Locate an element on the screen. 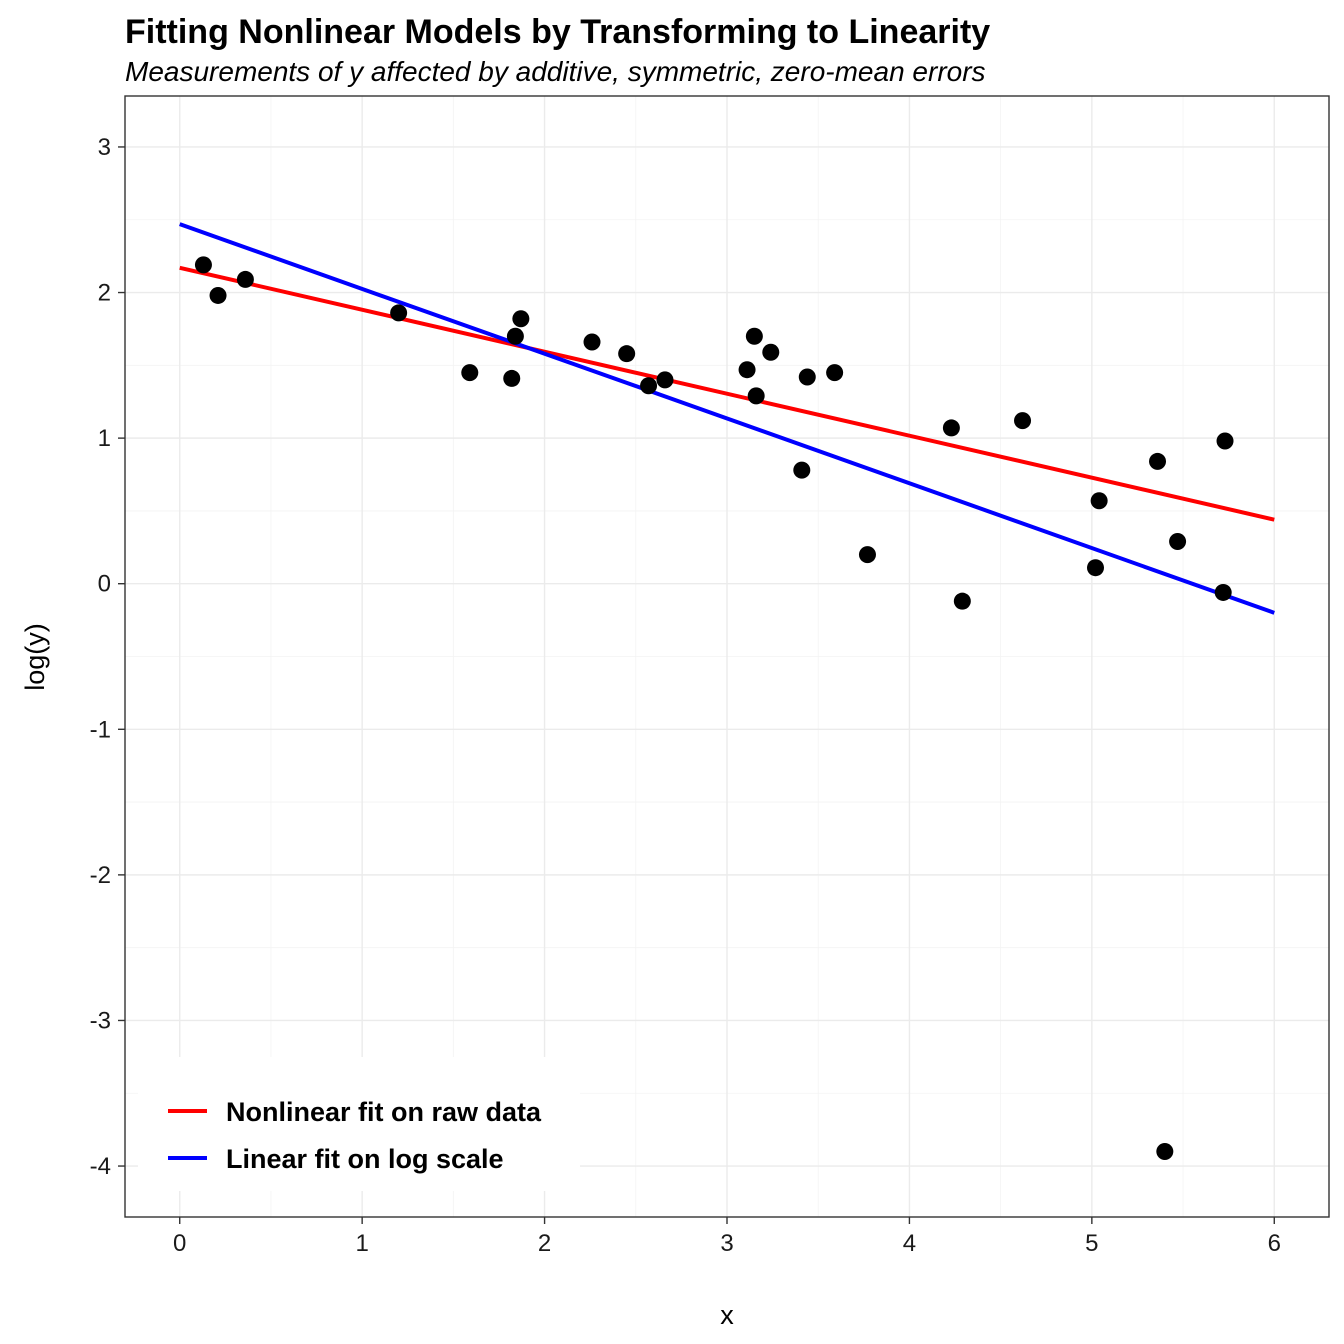 The width and height of the screenshot is (1344, 1344). y-tick-label: -3 is located at coordinates (100, 1020).